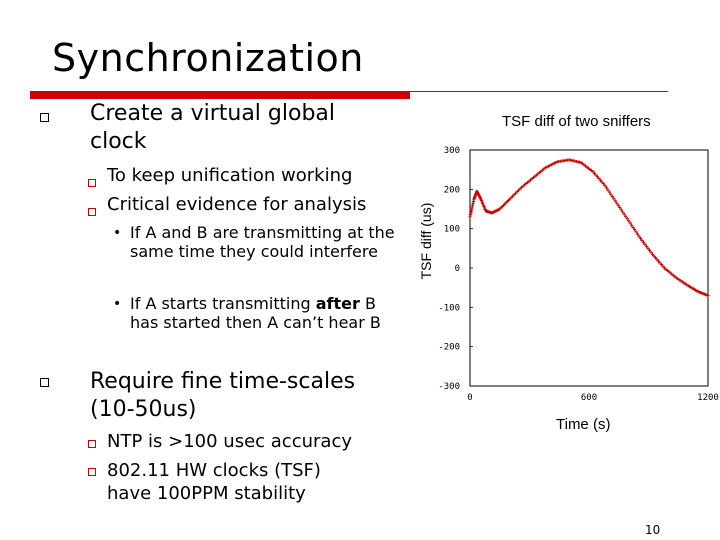  What do you see at coordinates (469, 398) in the screenshot?
I see `x-tick-label: 0` at bounding box center [469, 398].